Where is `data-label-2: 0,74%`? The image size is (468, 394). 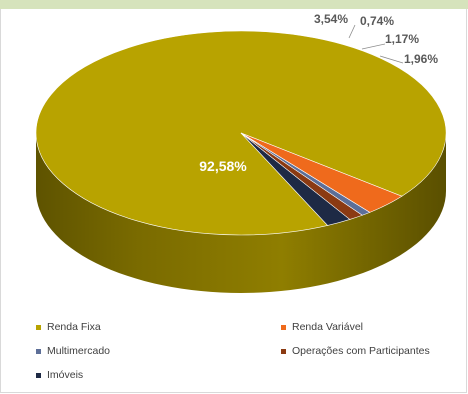 data-label-2: 0,74% is located at coordinates (377, 21).